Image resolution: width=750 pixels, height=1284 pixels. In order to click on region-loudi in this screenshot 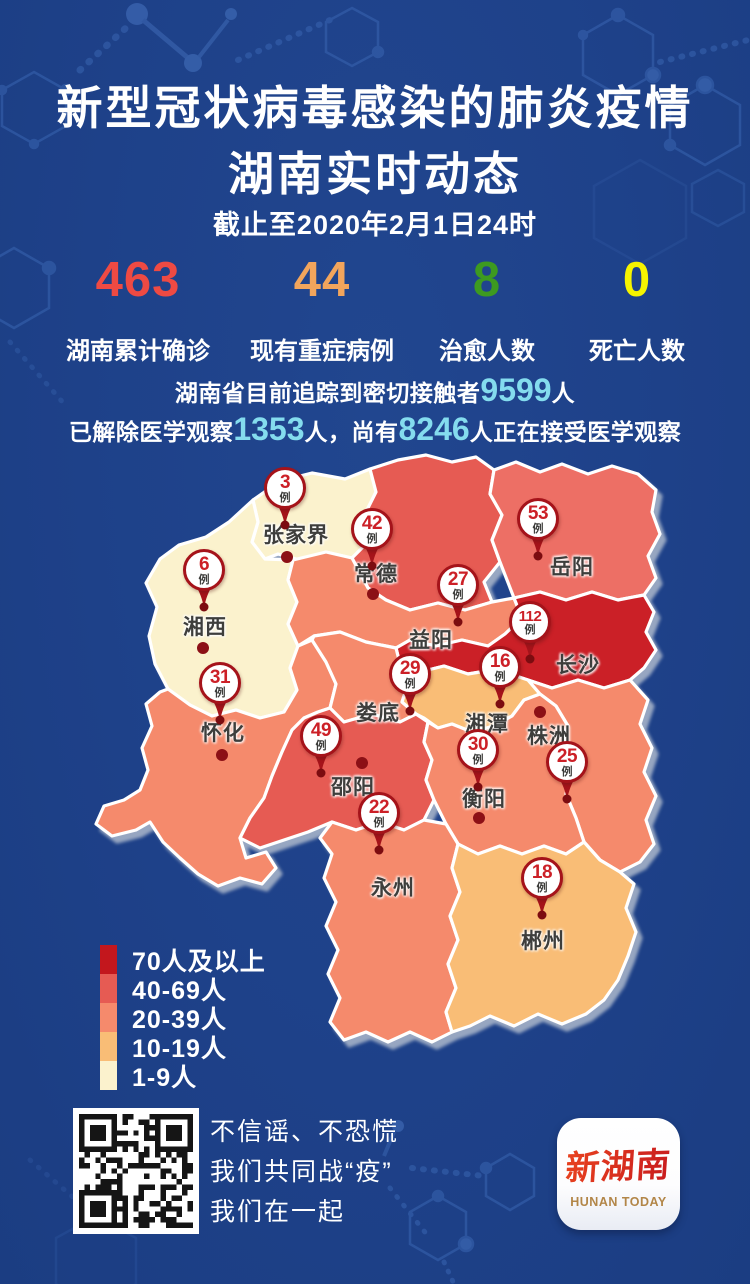, I will do `click(364, 677)`.